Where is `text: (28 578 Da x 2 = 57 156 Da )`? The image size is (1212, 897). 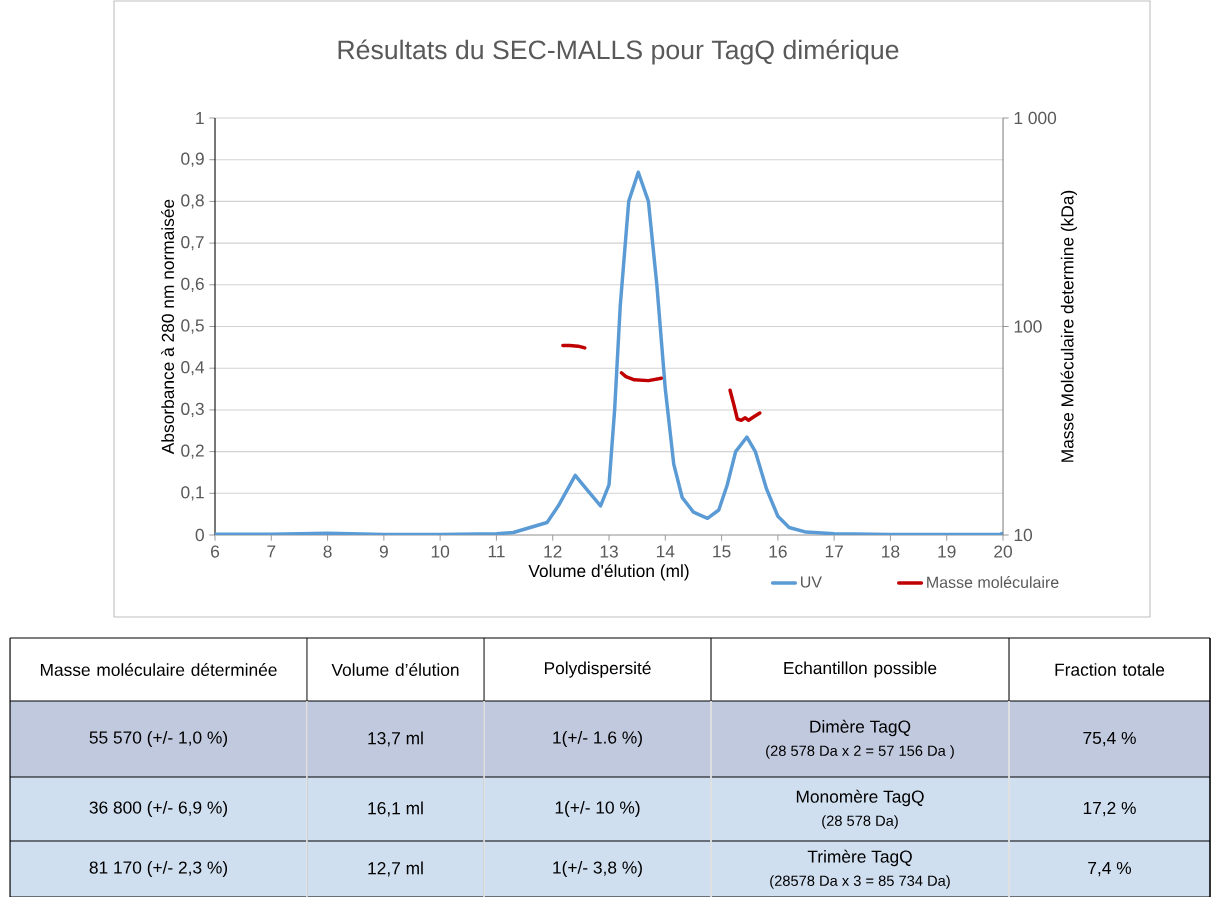 text: (28 578 Da x 2 = 57 156 Da ) is located at coordinates (860, 752).